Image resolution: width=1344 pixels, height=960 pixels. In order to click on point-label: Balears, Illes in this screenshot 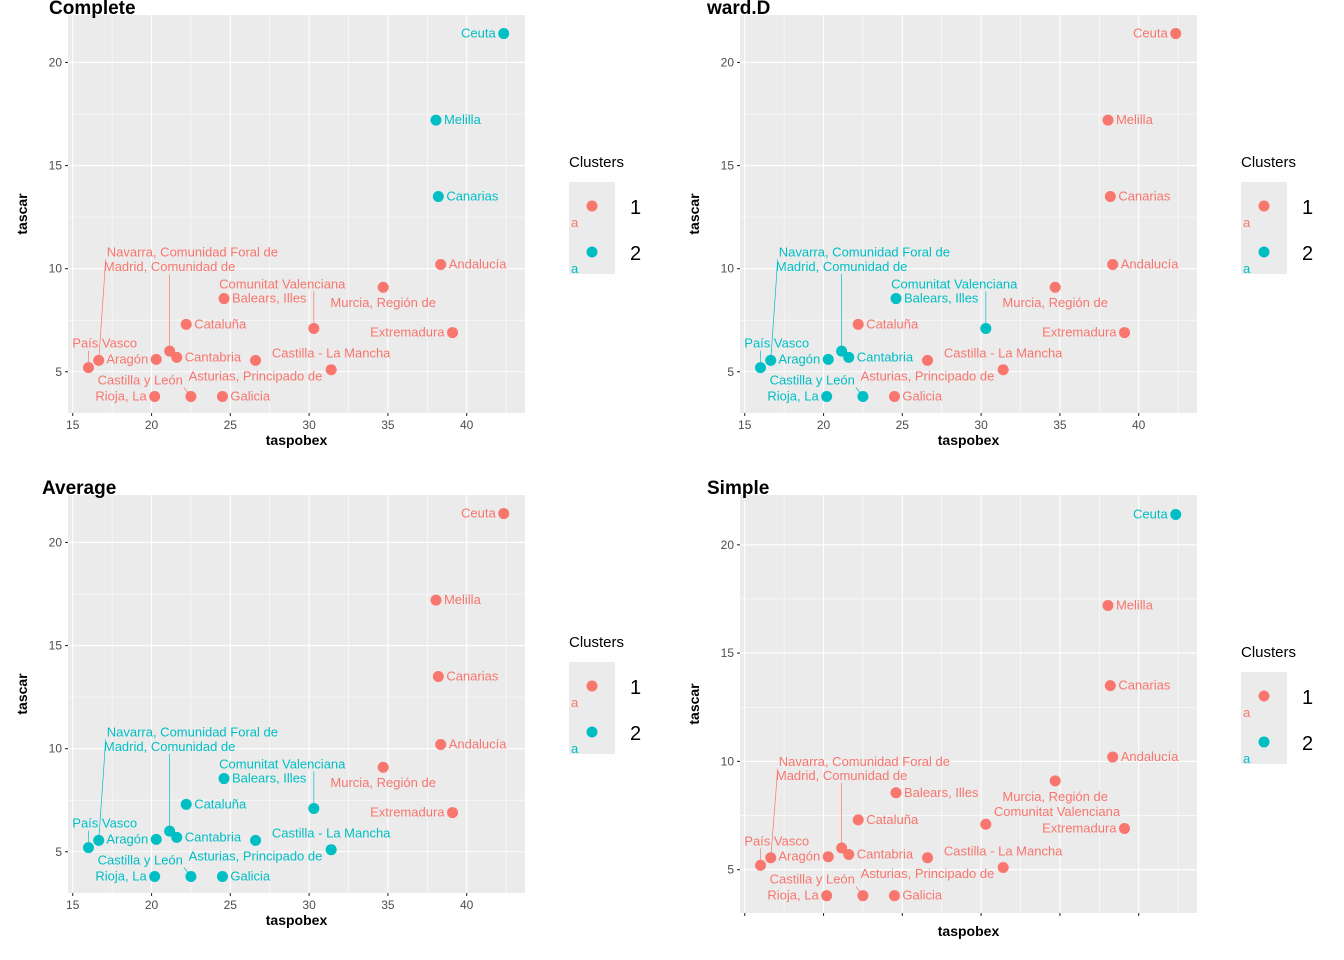, I will do `click(941, 792)`.